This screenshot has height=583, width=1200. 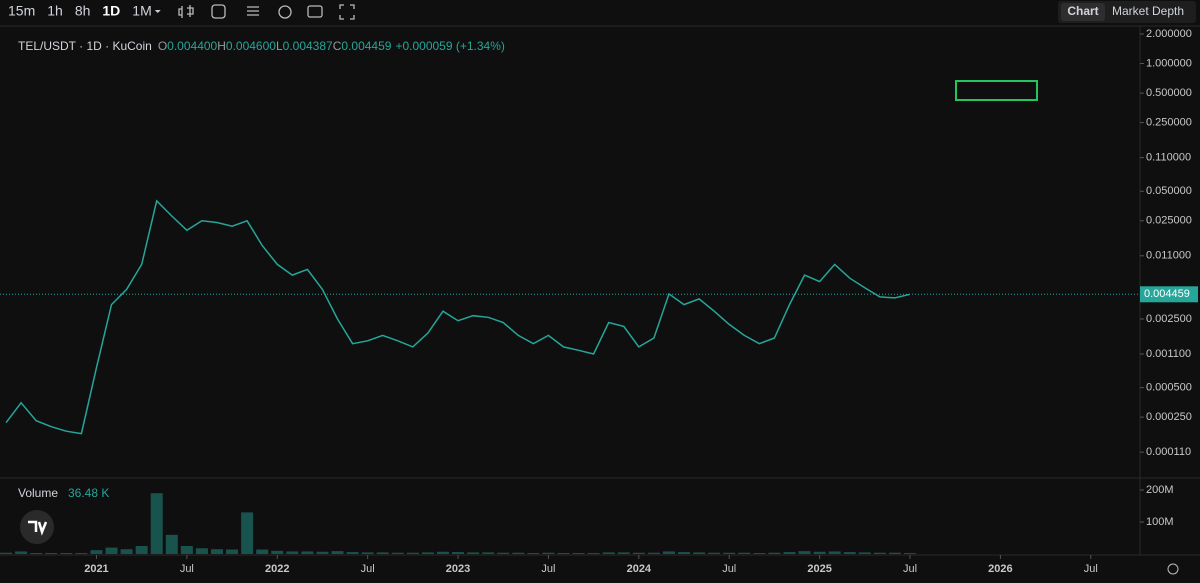 I want to click on ohlc-key: C, so click(x=337, y=46).